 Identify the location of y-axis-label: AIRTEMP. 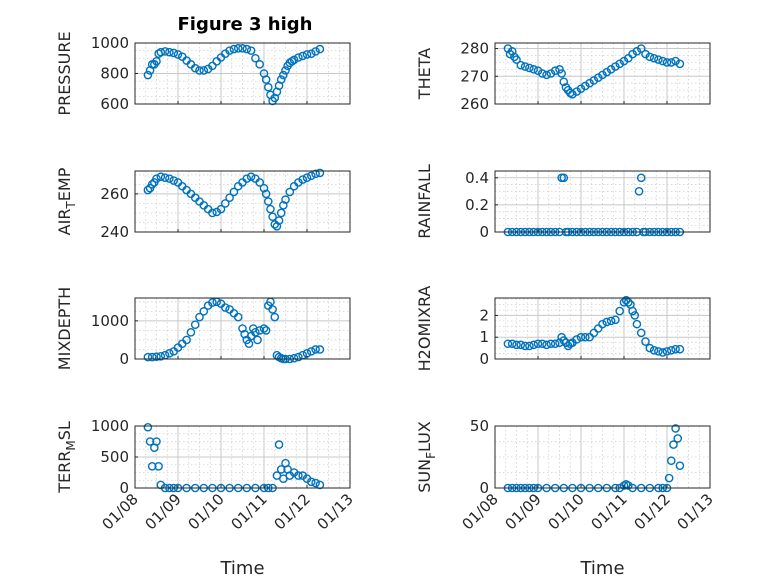
(66, 201).